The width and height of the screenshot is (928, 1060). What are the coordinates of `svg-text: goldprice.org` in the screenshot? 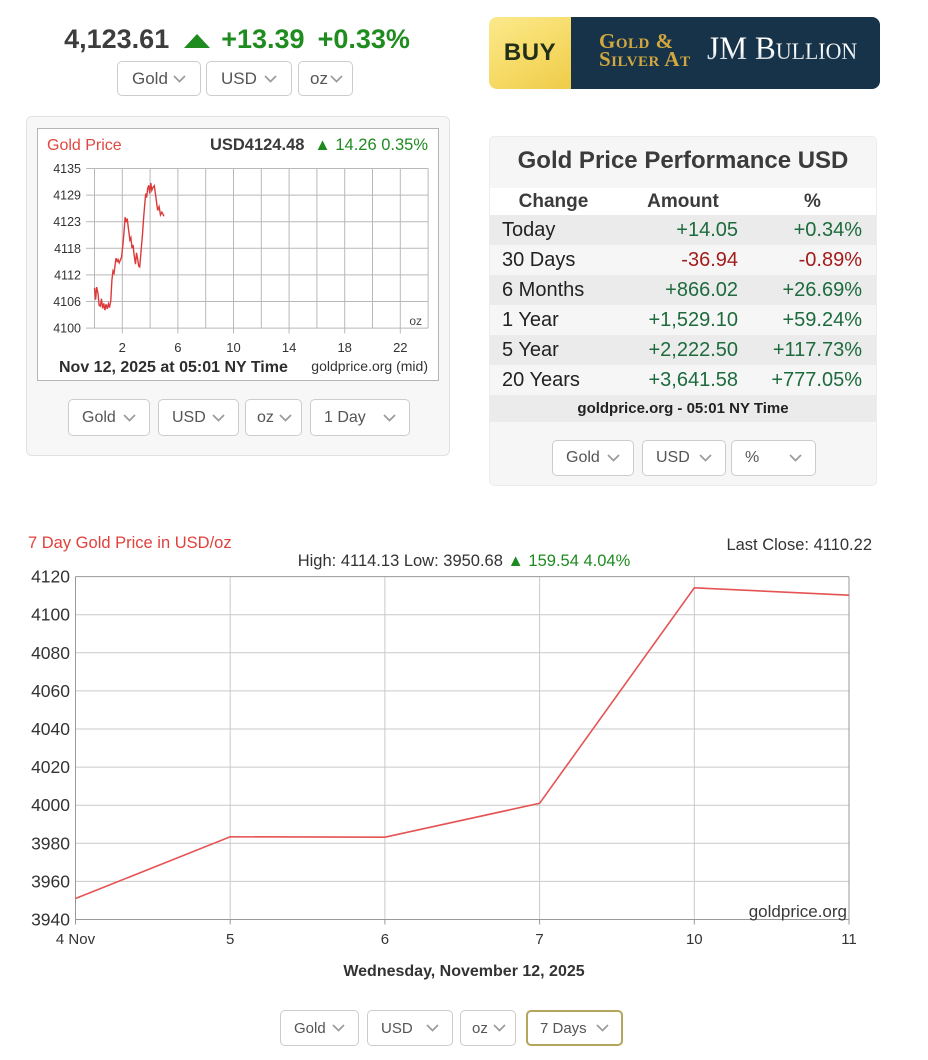 It's located at (798, 911).